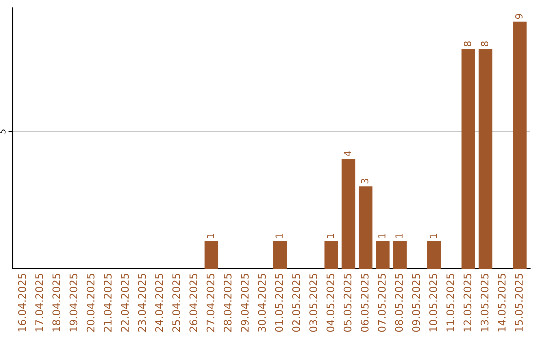  Describe the element at coordinates (433, 303) in the screenshot. I see `x-tick-label: 10.05.2025` at that location.